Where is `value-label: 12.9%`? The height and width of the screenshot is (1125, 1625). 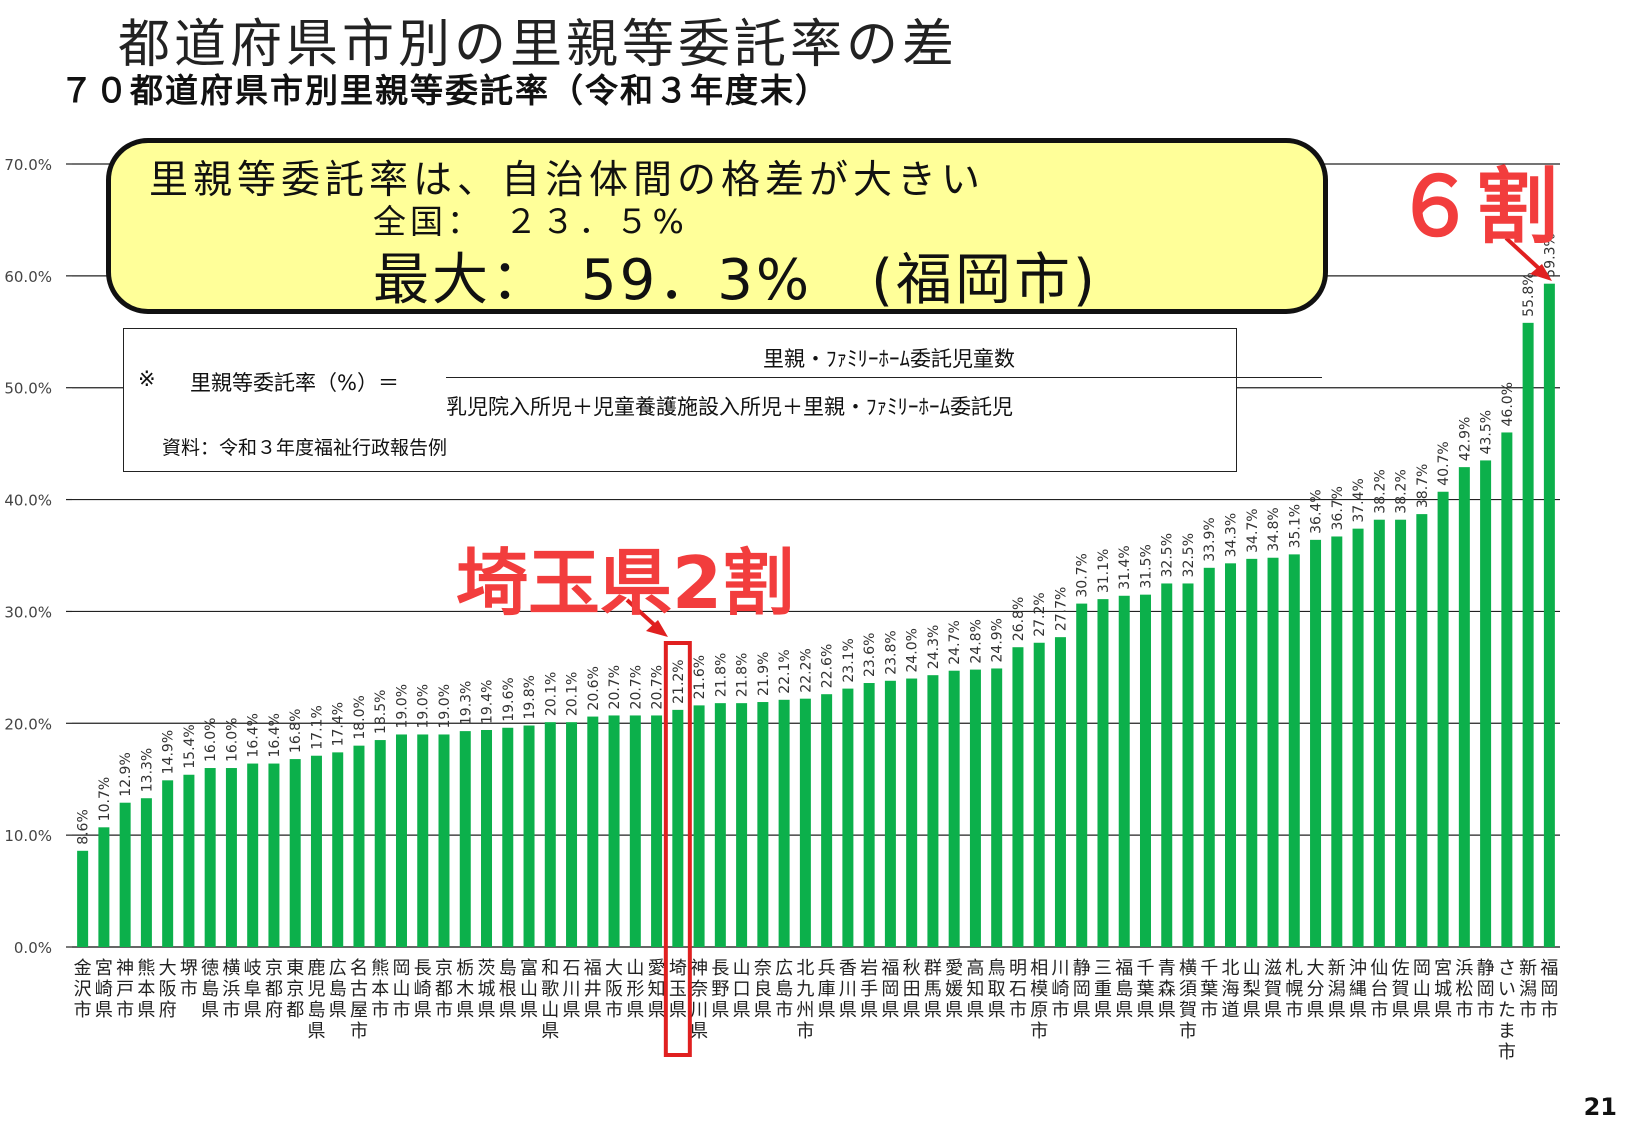
value-label: 12.9% is located at coordinates (126, 774).